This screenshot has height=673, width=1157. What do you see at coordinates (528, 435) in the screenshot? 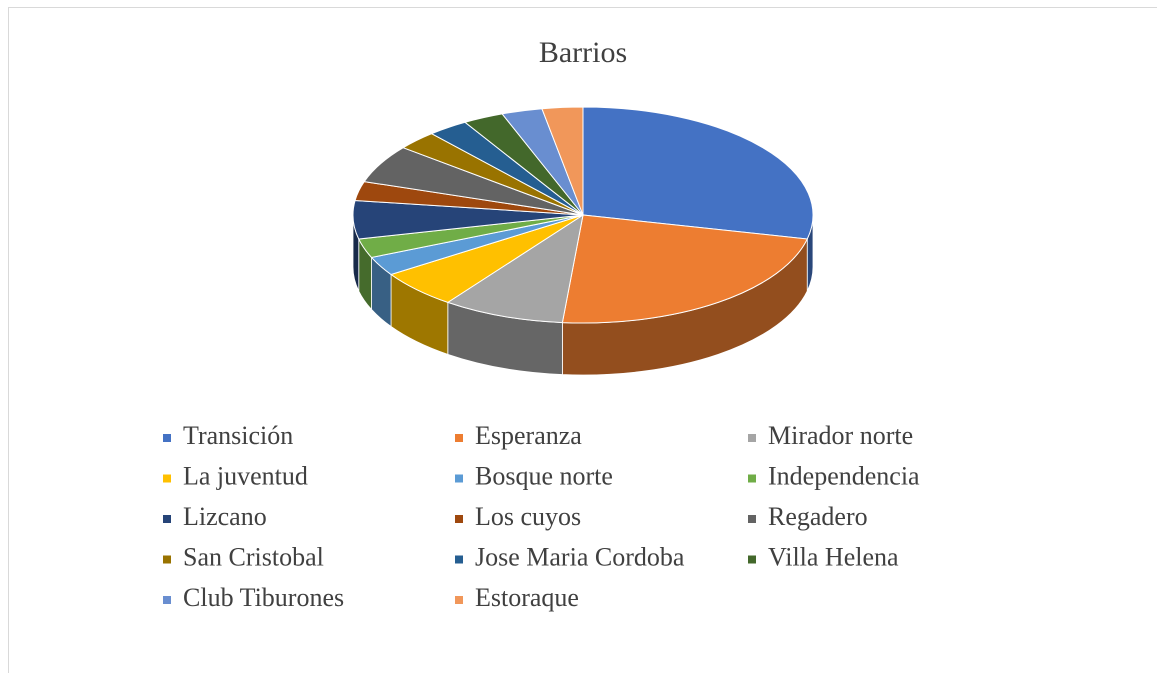
I see `legend-label: Esperanza` at bounding box center [528, 435].